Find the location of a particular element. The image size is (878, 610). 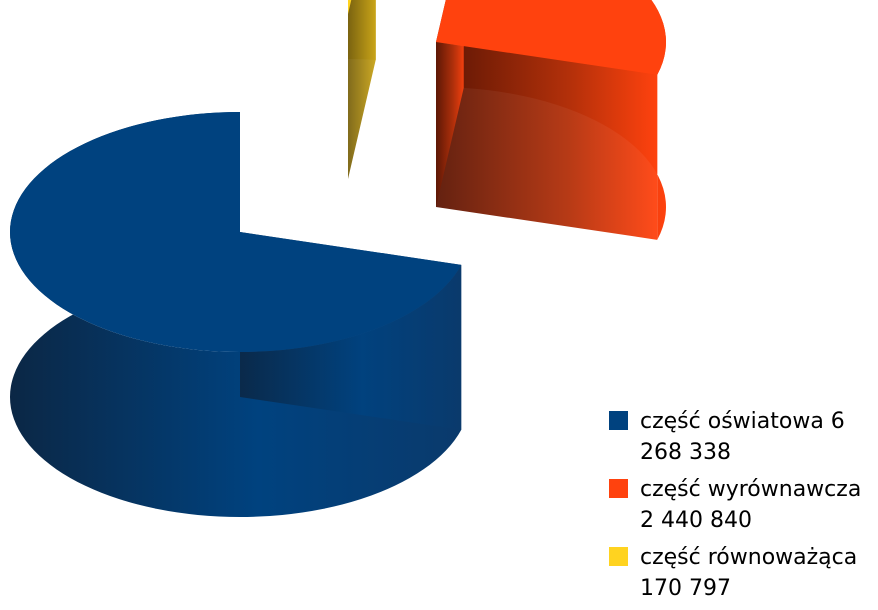

pie-slice-rownowazaca is located at coordinates (350, 7).